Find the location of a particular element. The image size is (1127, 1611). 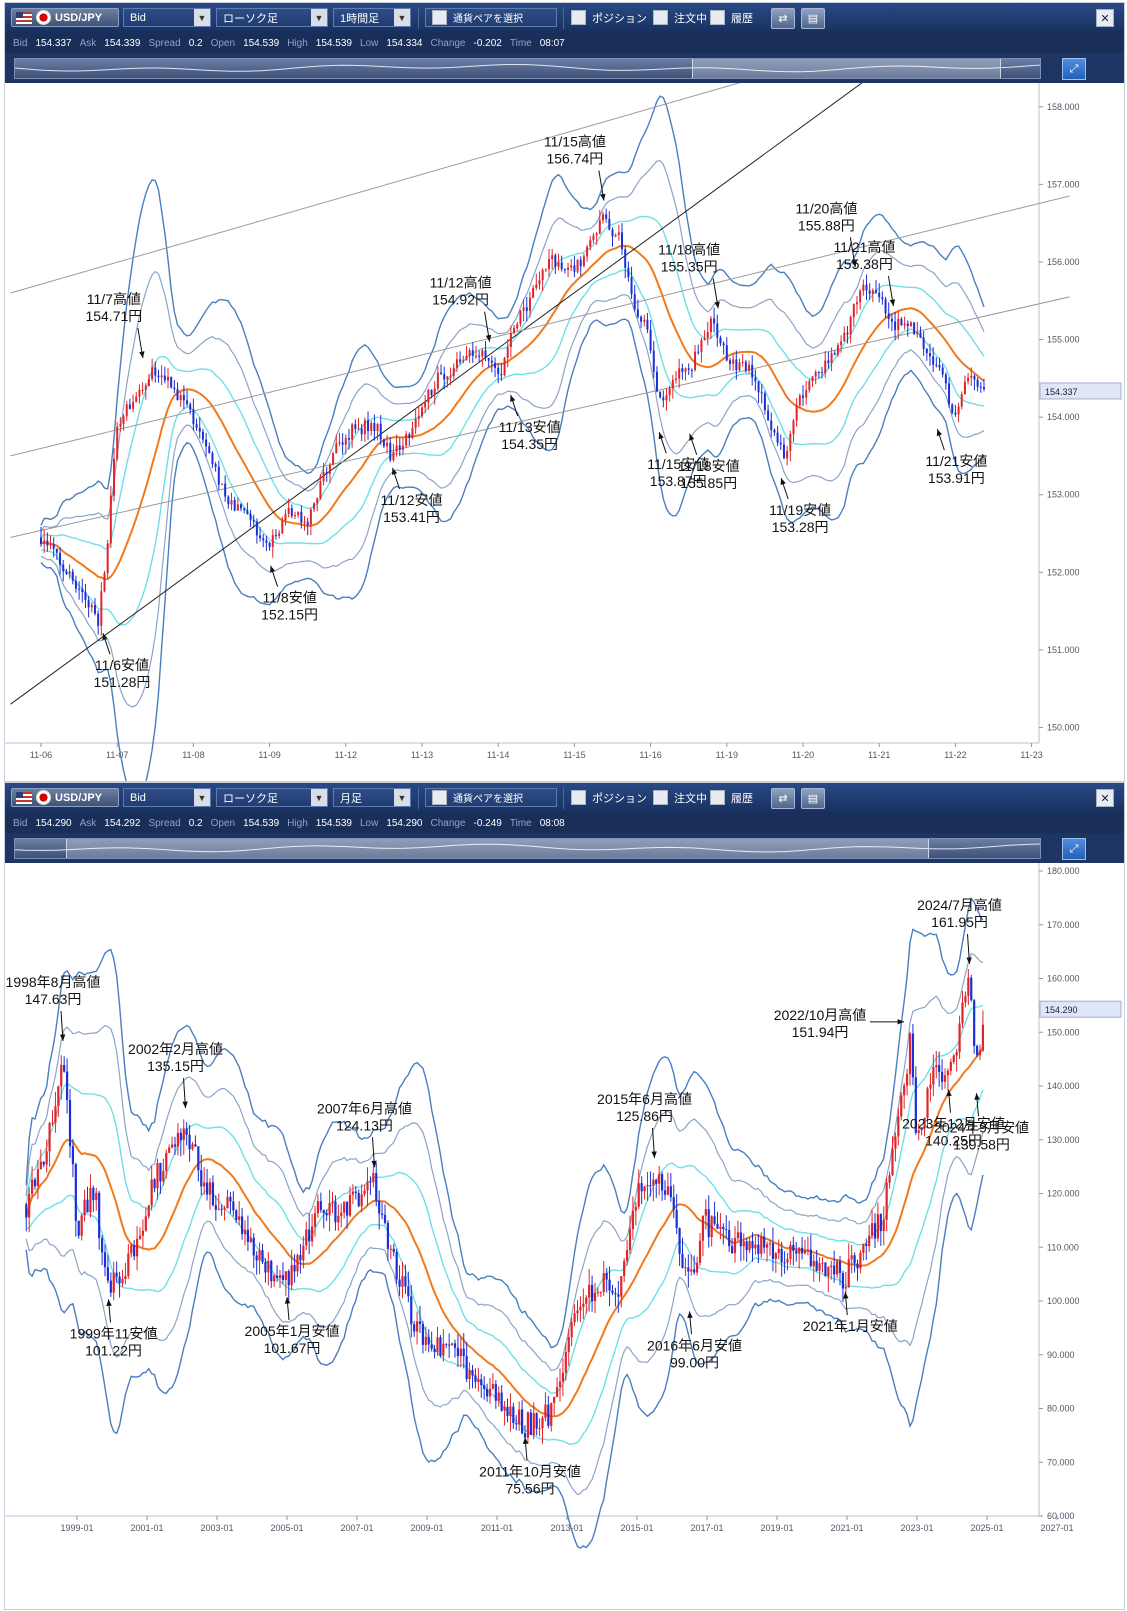

current-price-label: 154.337 is located at coordinates (1061, 392).